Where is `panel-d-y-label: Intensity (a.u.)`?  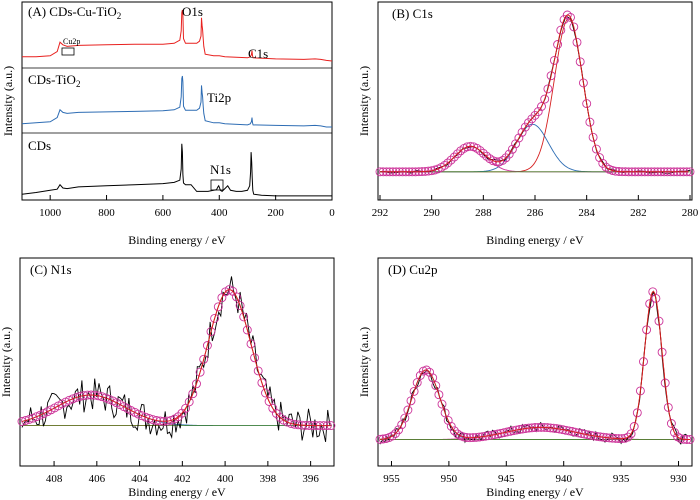
panel-d-y-label: Intensity (a.u.) is located at coordinates (364, 362).